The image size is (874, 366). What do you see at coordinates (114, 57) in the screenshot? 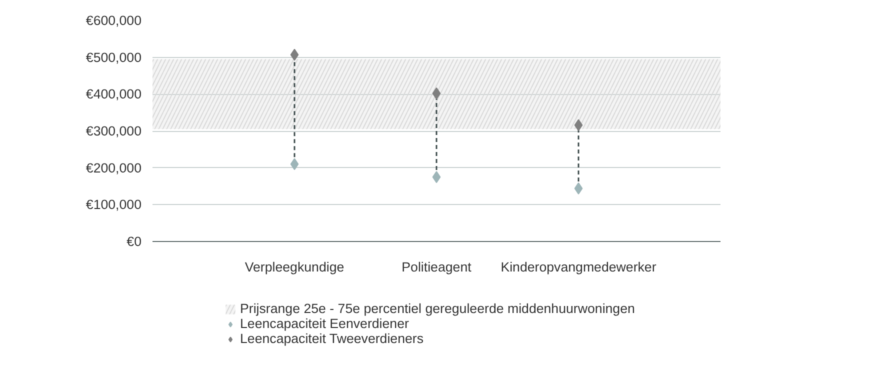
I see `y-tick-label: €500,000` at bounding box center [114, 57].